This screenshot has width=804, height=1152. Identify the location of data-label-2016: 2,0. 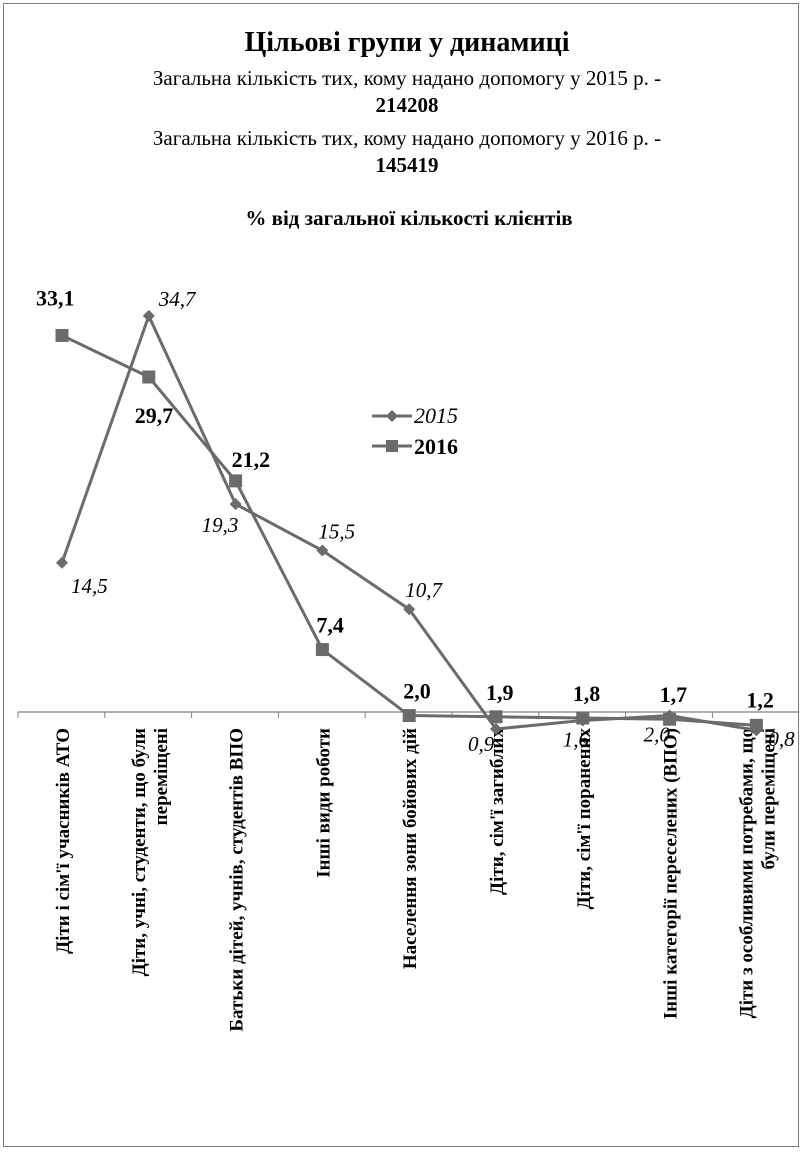
(417, 691).